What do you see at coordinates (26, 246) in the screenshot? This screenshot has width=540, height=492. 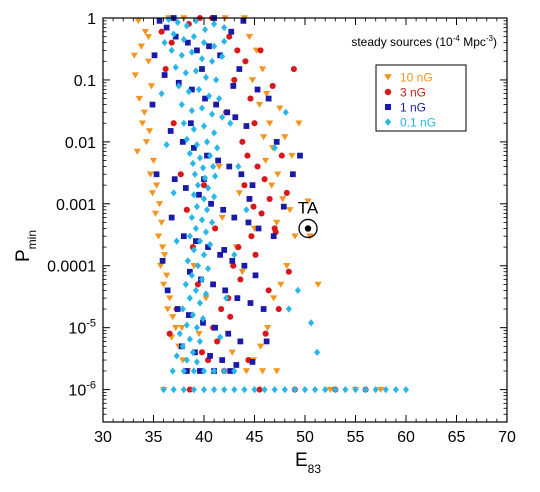 I see `y-axis-title: Pmin` at bounding box center [26, 246].